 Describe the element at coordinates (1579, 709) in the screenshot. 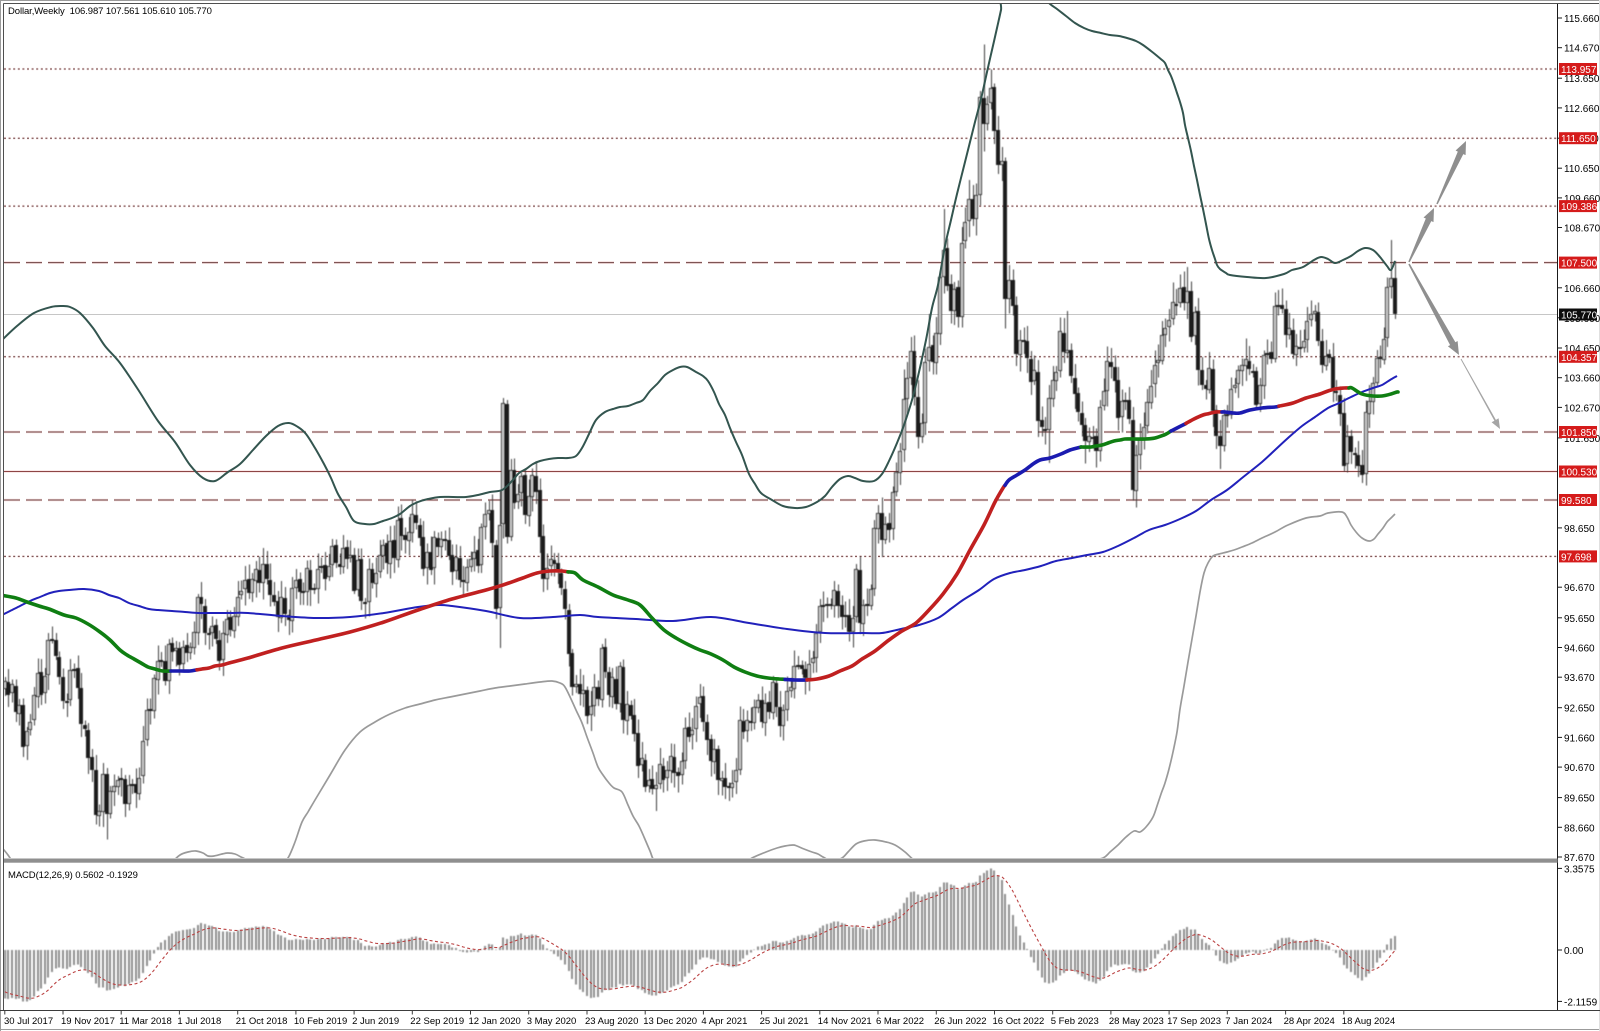

I see `svg-text: 92.650` at that location.